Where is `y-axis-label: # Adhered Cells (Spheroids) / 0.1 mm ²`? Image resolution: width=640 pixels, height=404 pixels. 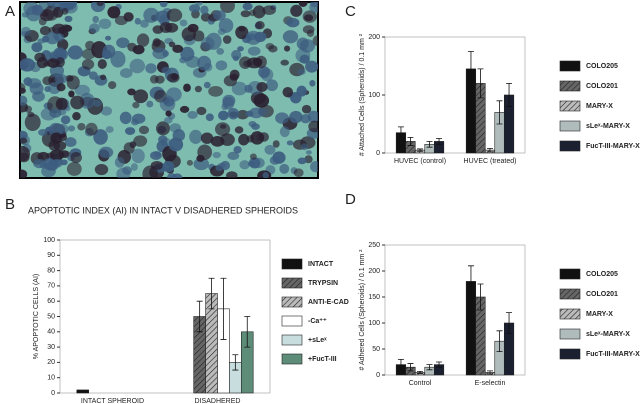
y-axis-label: # Adhered Cells (Spheroids) / 0.1 mm ² is located at coordinates (362, 310).